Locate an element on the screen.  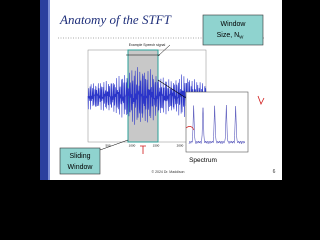
sliding-window-callout is located at coordinates (80, 161).